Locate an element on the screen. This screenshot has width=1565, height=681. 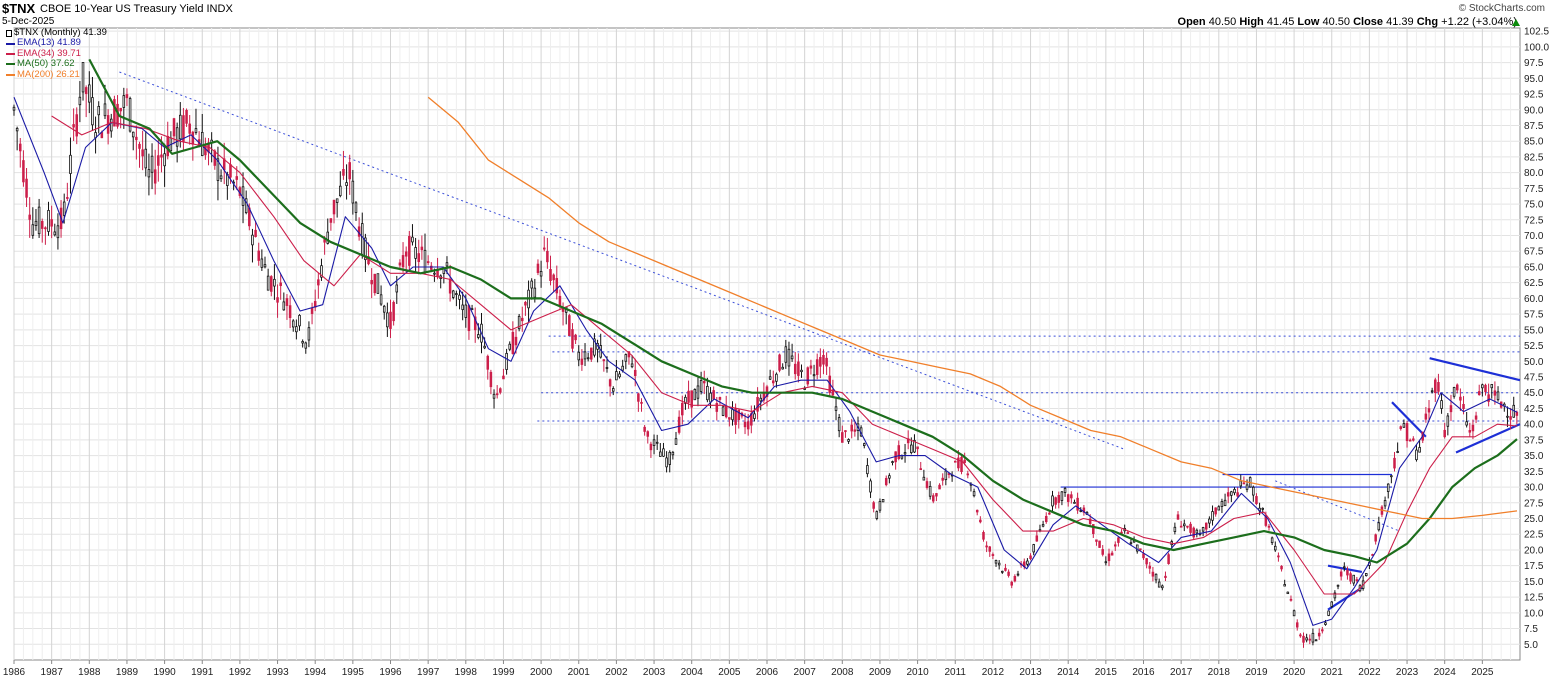
x-tick-label: 2020 is located at coordinates (1294, 672).